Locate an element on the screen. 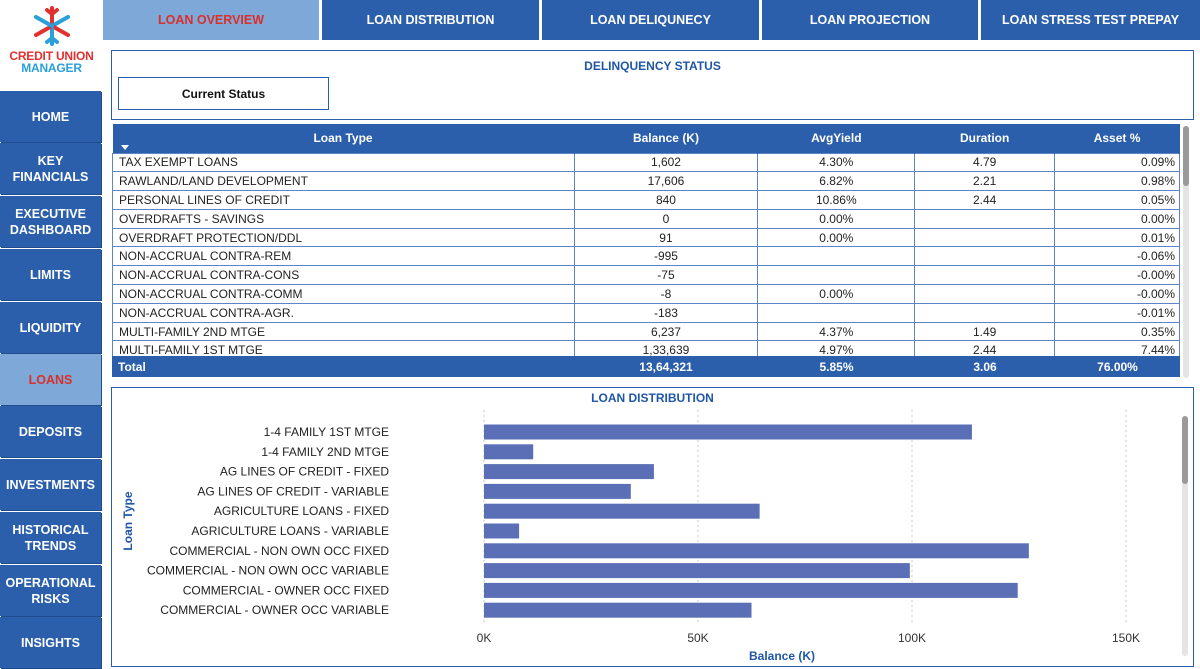 The image size is (1200, 669). total-yield: 5.85% is located at coordinates (836, 366).